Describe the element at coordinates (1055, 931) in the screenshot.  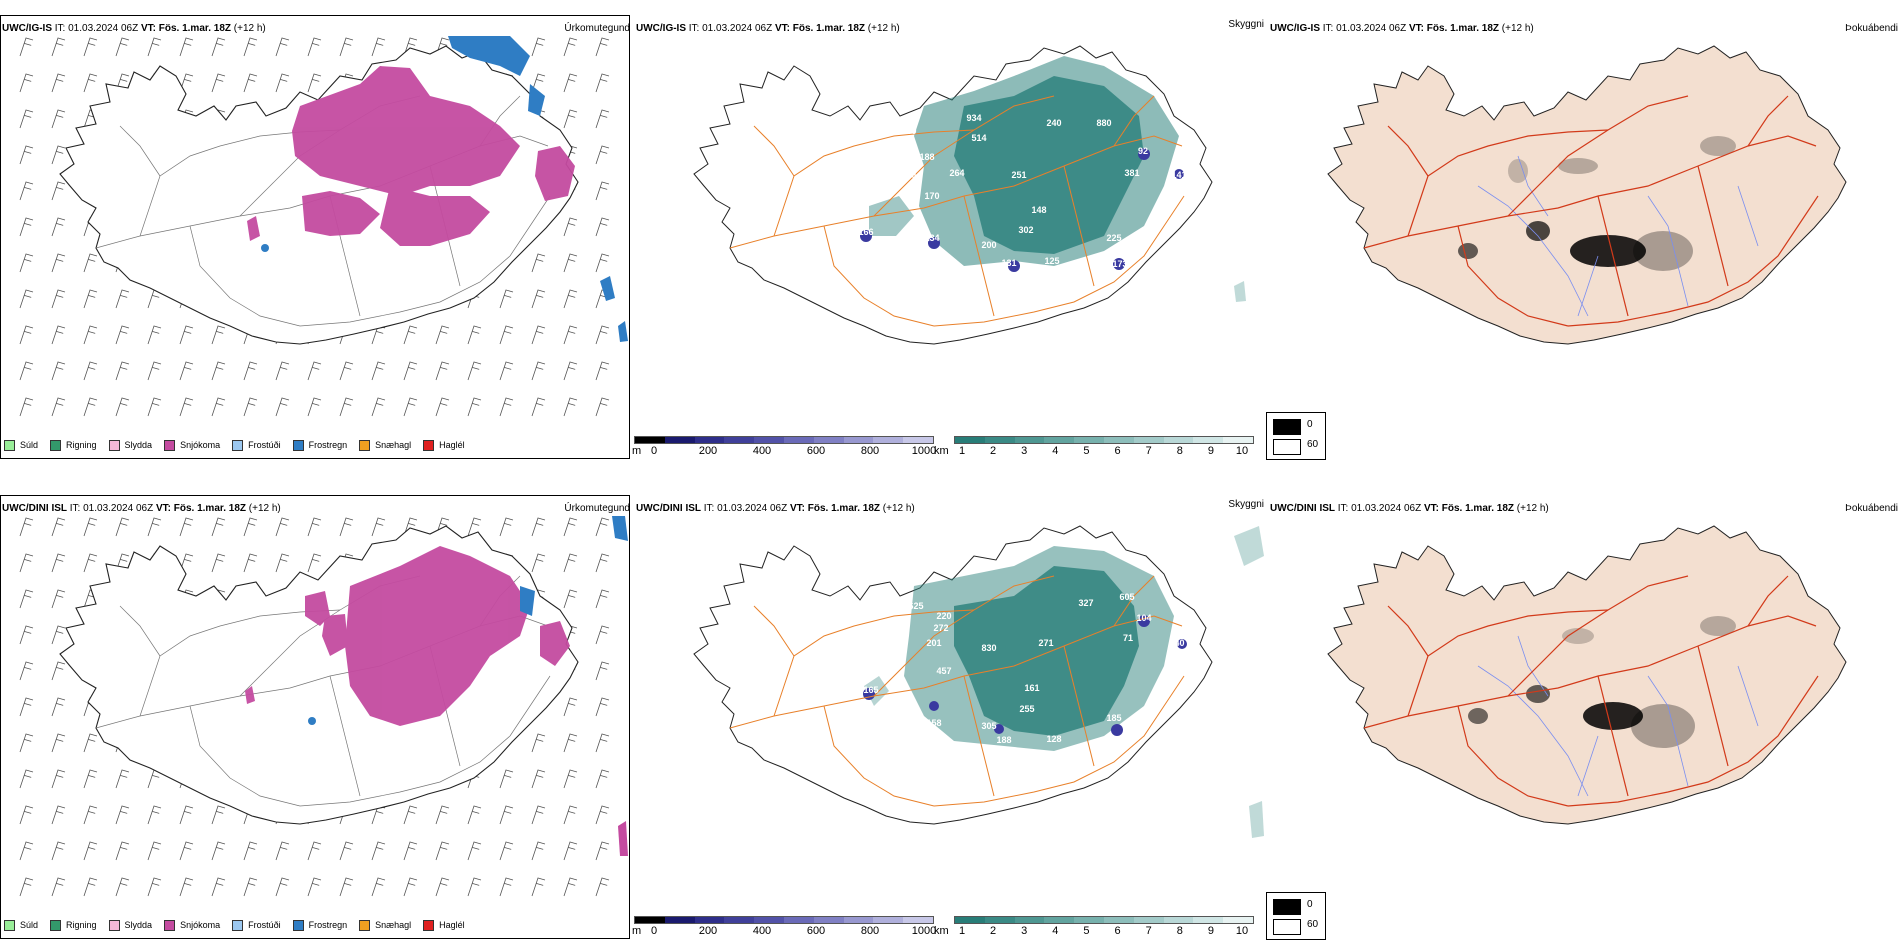
I see `colorbar-tick-label: 4` at that location.